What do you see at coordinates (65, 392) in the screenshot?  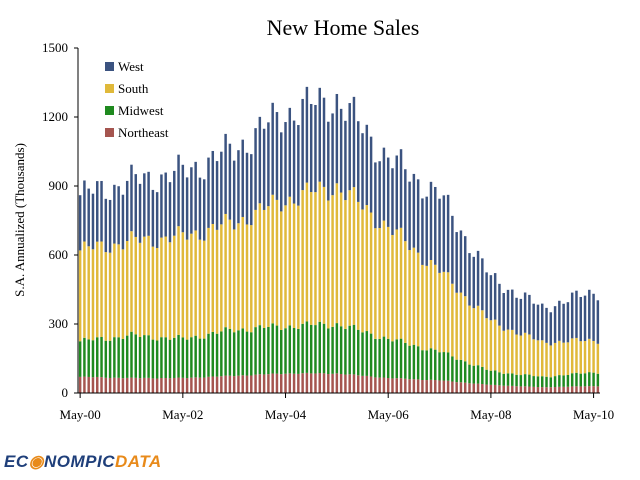 I see `y-tick-label: 0` at bounding box center [65, 392].